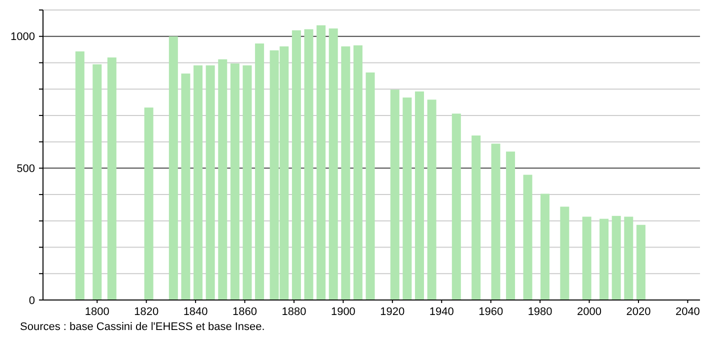 This screenshot has height=340, width=710. What do you see at coordinates (343, 312) in the screenshot?
I see `x-tick-label: 1900` at bounding box center [343, 312].